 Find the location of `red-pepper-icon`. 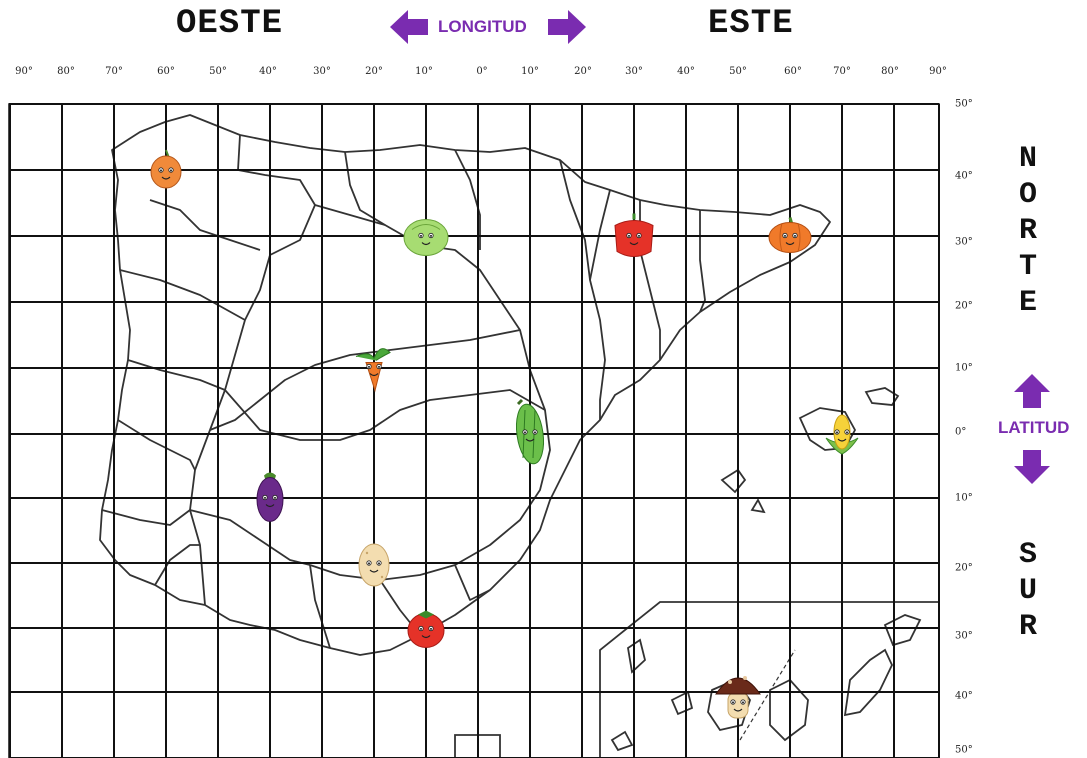

red-pepper-icon is located at coordinates (634, 235).